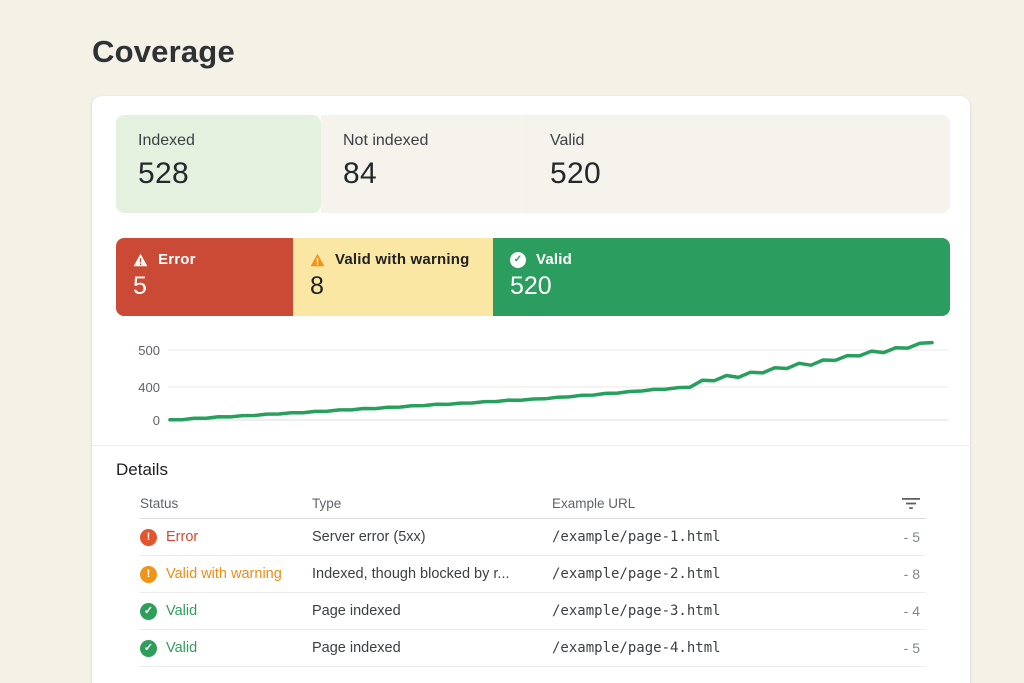 Image resolution: width=1024 pixels, height=683 pixels. I want to click on type-cell: Server error (5xx), so click(369, 537).